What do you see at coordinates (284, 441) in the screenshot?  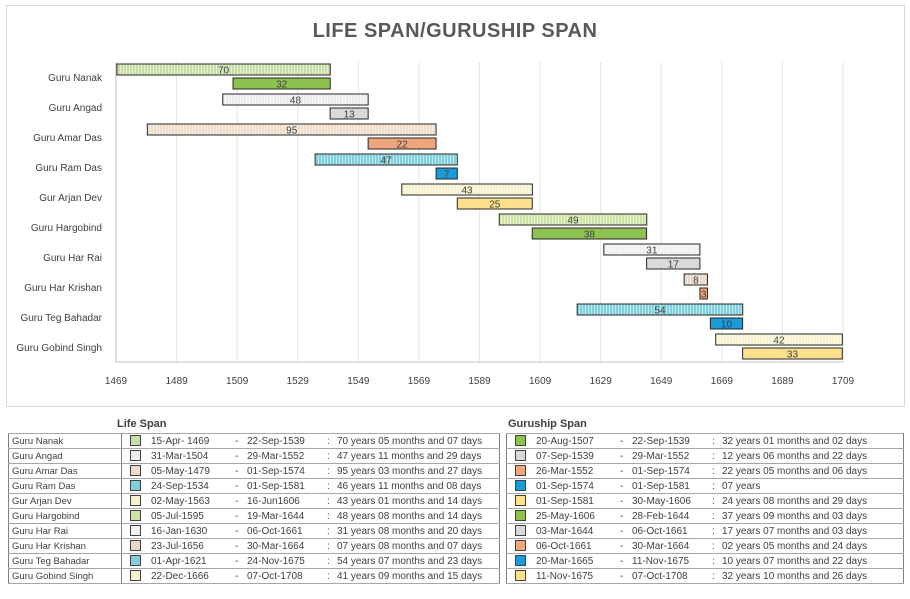 I see `end-date: 22-Sep-1539` at bounding box center [284, 441].